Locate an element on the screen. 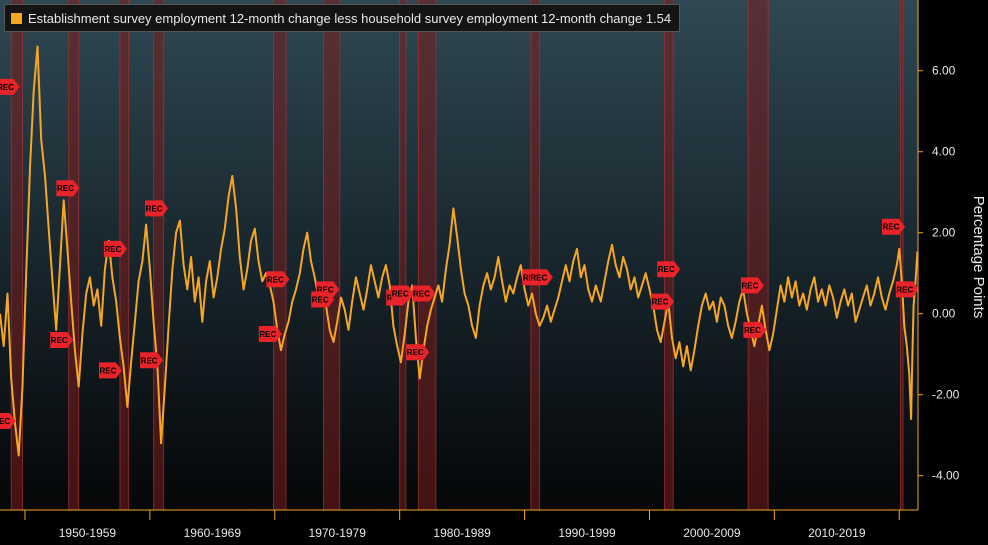 The width and height of the screenshot is (988, 545). y-tick-label: 2.00 is located at coordinates (944, 233).